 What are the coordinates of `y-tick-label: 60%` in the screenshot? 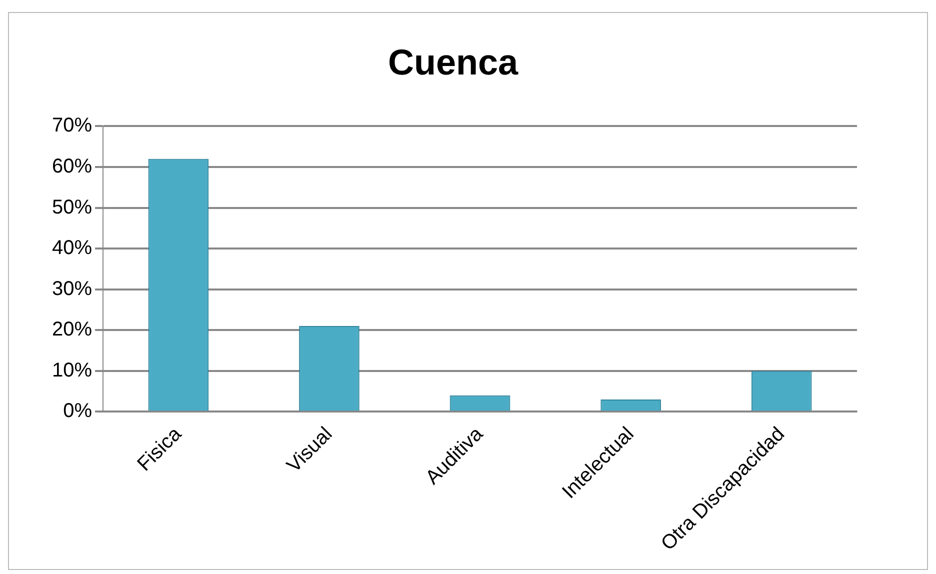 It's located at (72, 167).